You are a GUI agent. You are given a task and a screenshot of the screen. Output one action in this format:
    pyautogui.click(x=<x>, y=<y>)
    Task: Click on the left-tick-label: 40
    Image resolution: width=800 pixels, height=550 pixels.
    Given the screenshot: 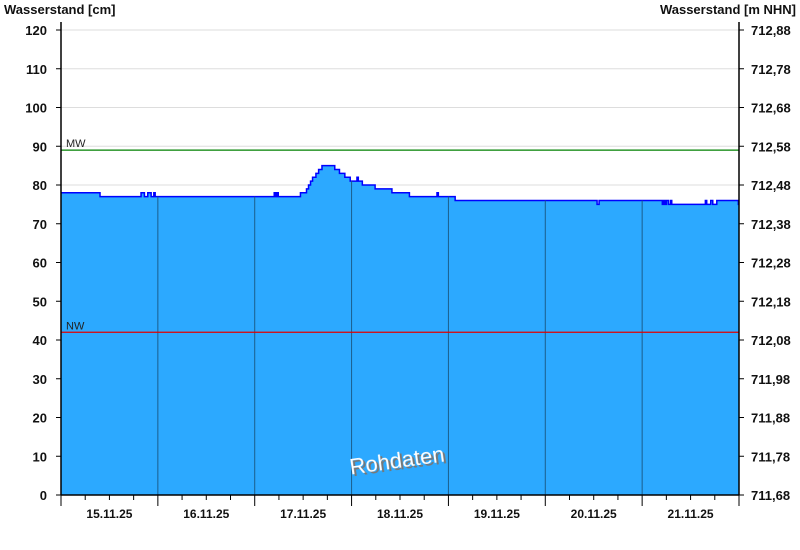 What is the action you would take?
    pyautogui.click(x=40, y=340)
    